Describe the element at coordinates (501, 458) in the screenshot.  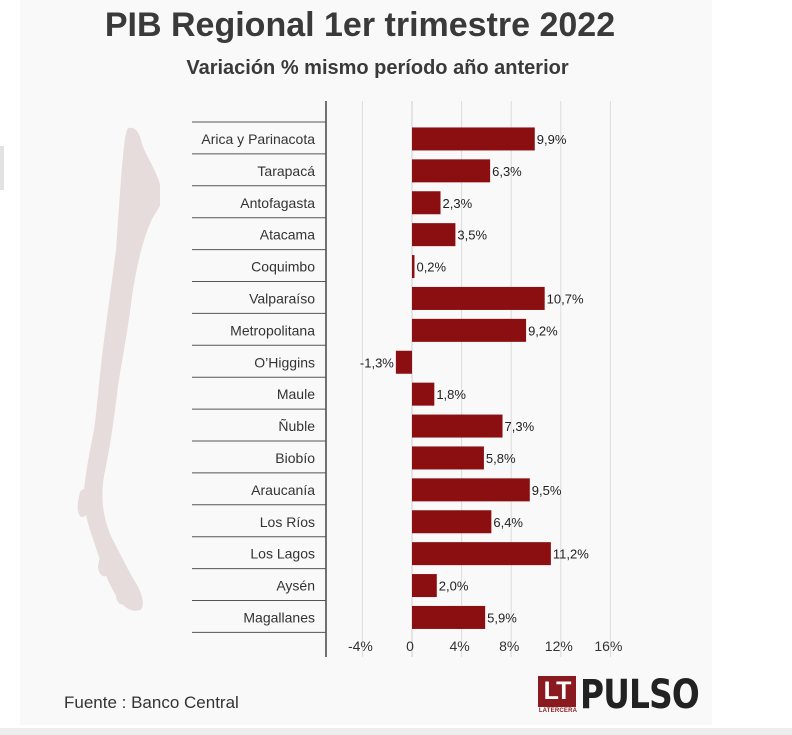
I see `data-label: 5,8%` at that location.